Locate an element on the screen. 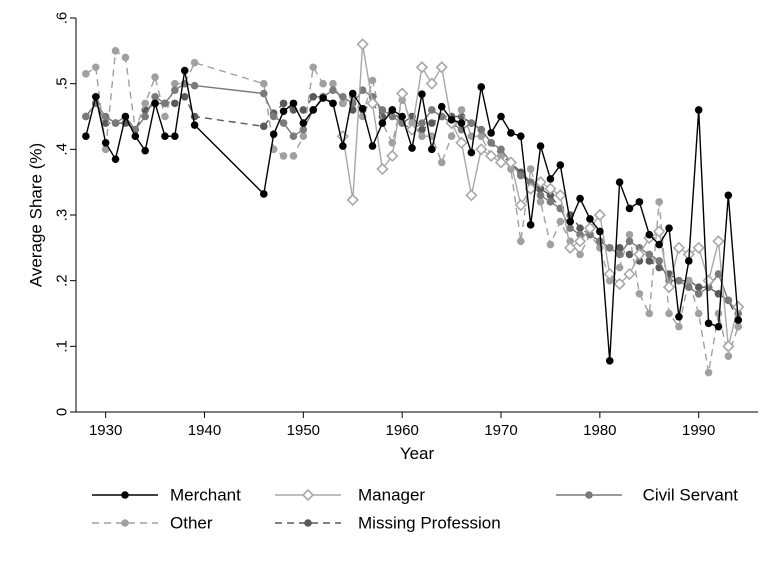 The image size is (779, 567). legend-label: Missing Profession is located at coordinates (429, 523).